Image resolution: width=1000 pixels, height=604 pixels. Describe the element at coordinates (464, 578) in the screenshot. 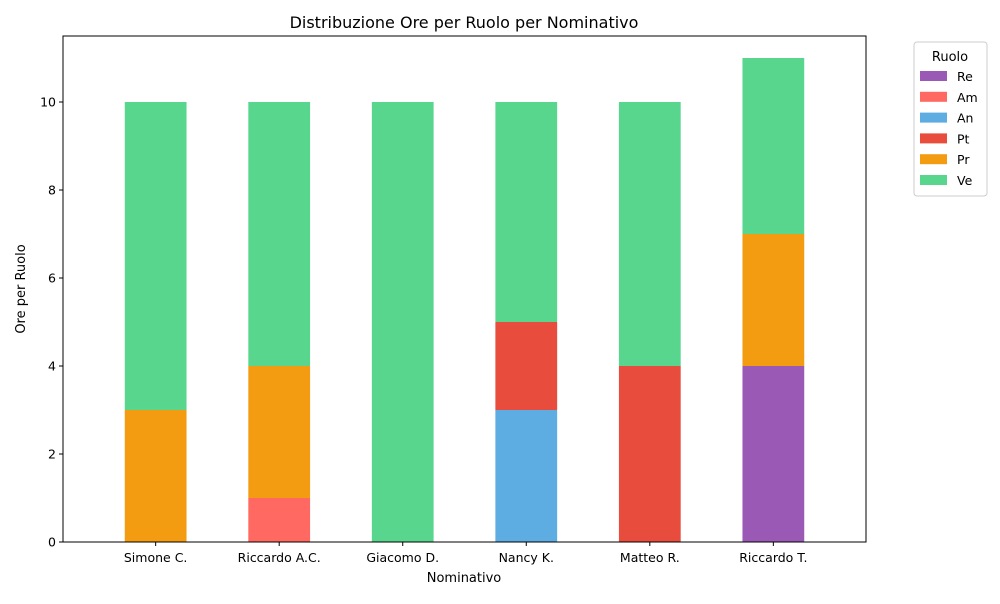

I see `x-axis-label: Nominativo` at that location.